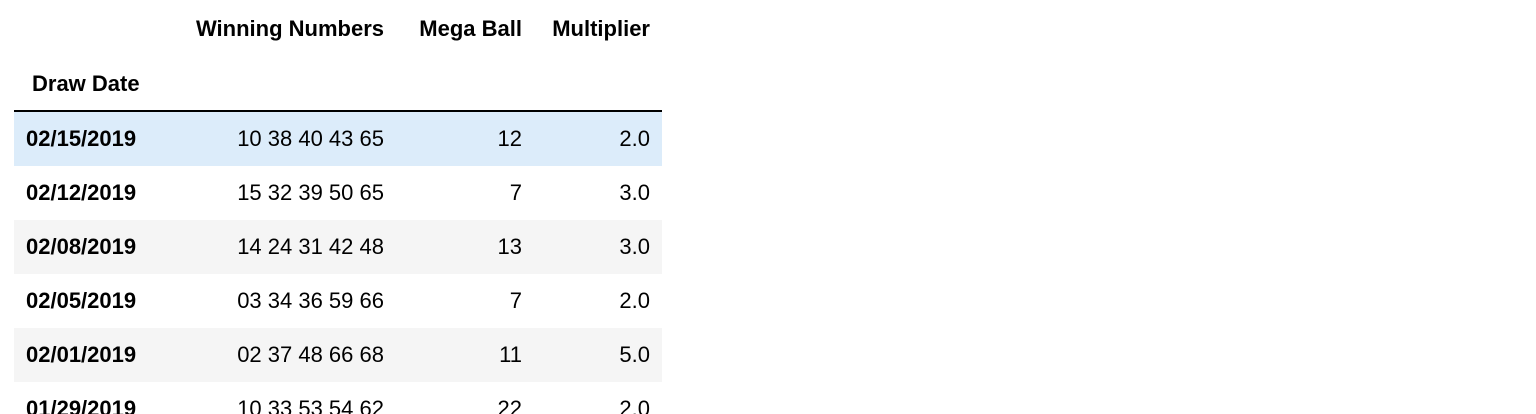 This screenshot has width=1536, height=414. I want to click on table-row: 02/08/2019 14 24 31 42 48 13 3.0, so click(338, 247).